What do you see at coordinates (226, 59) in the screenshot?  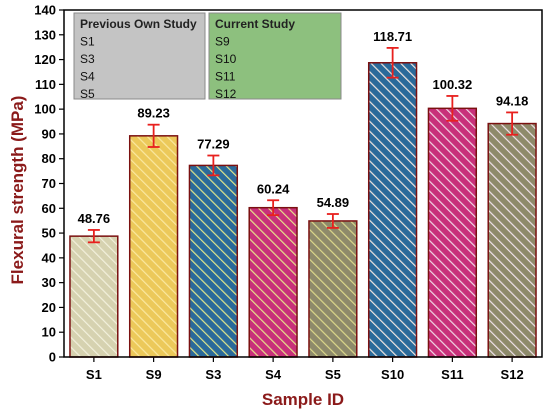 I see `legend-item: S10` at bounding box center [226, 59].